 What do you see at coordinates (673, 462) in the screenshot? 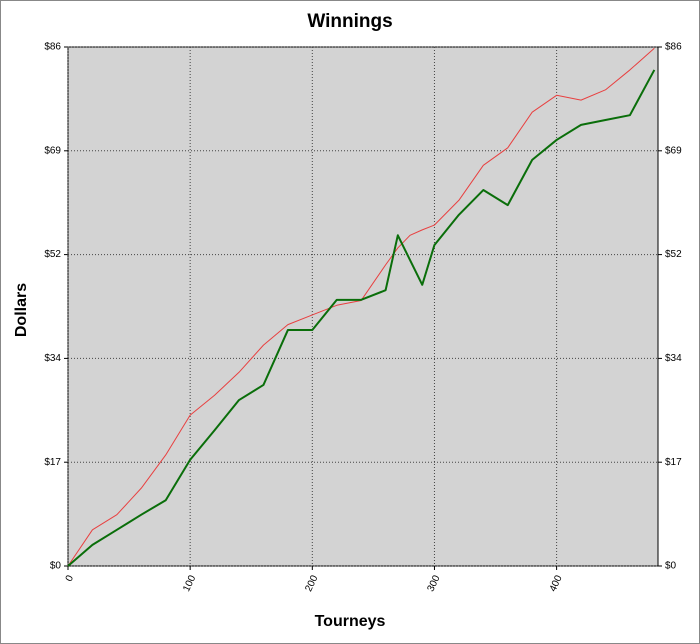
I see `y-tick-label-right: $17` at bounding box center [673, 462].